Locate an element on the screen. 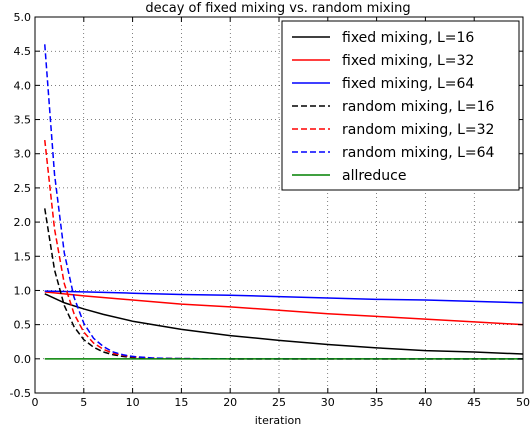 Image resolution: width=530 pixels, height=430 pixels. y-tick-label: 0.0 is located at coordinates (23, 359).